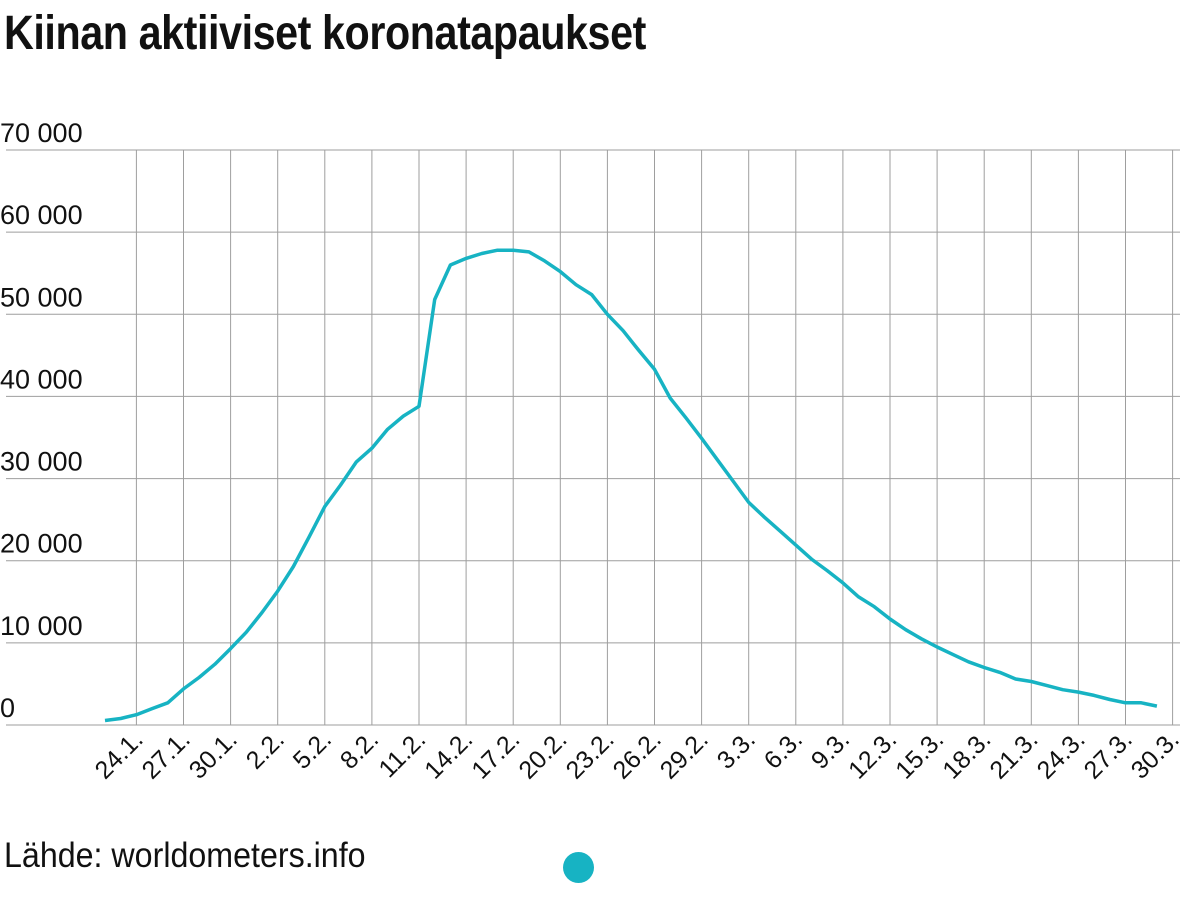 Image resolution: width=1198 pixels, height=899 pixels. I want to click on x-tick-label: 3.3., so click(736, 749).